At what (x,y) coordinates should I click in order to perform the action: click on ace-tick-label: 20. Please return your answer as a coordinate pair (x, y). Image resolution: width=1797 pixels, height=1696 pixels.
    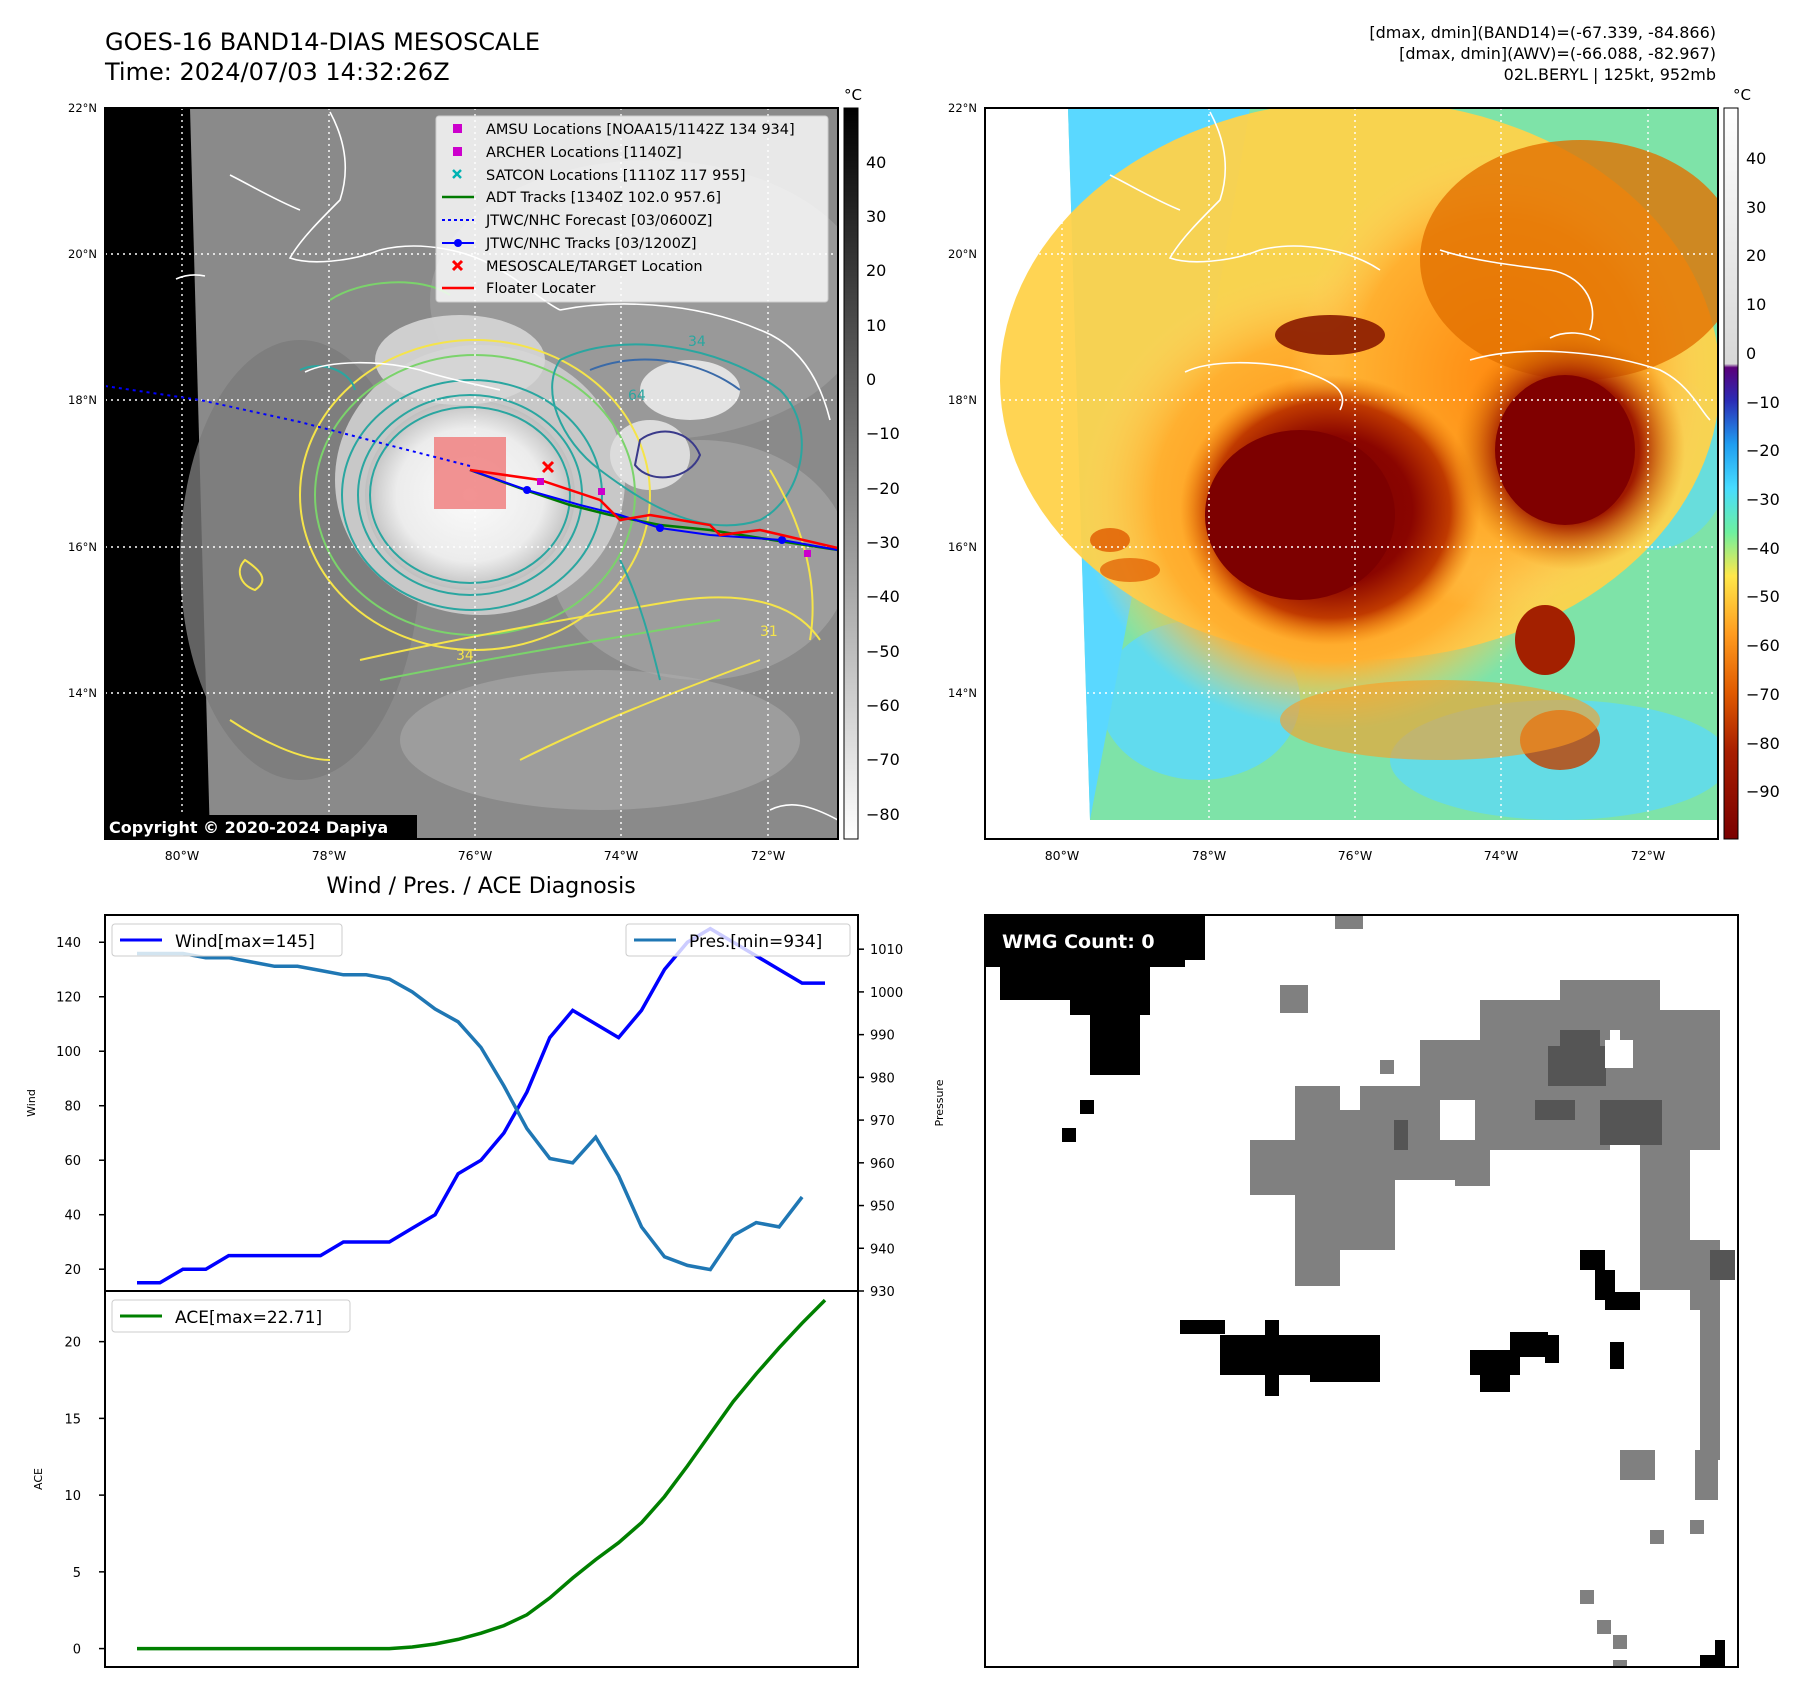
    Looking at the image, I should click on (72, 1343).